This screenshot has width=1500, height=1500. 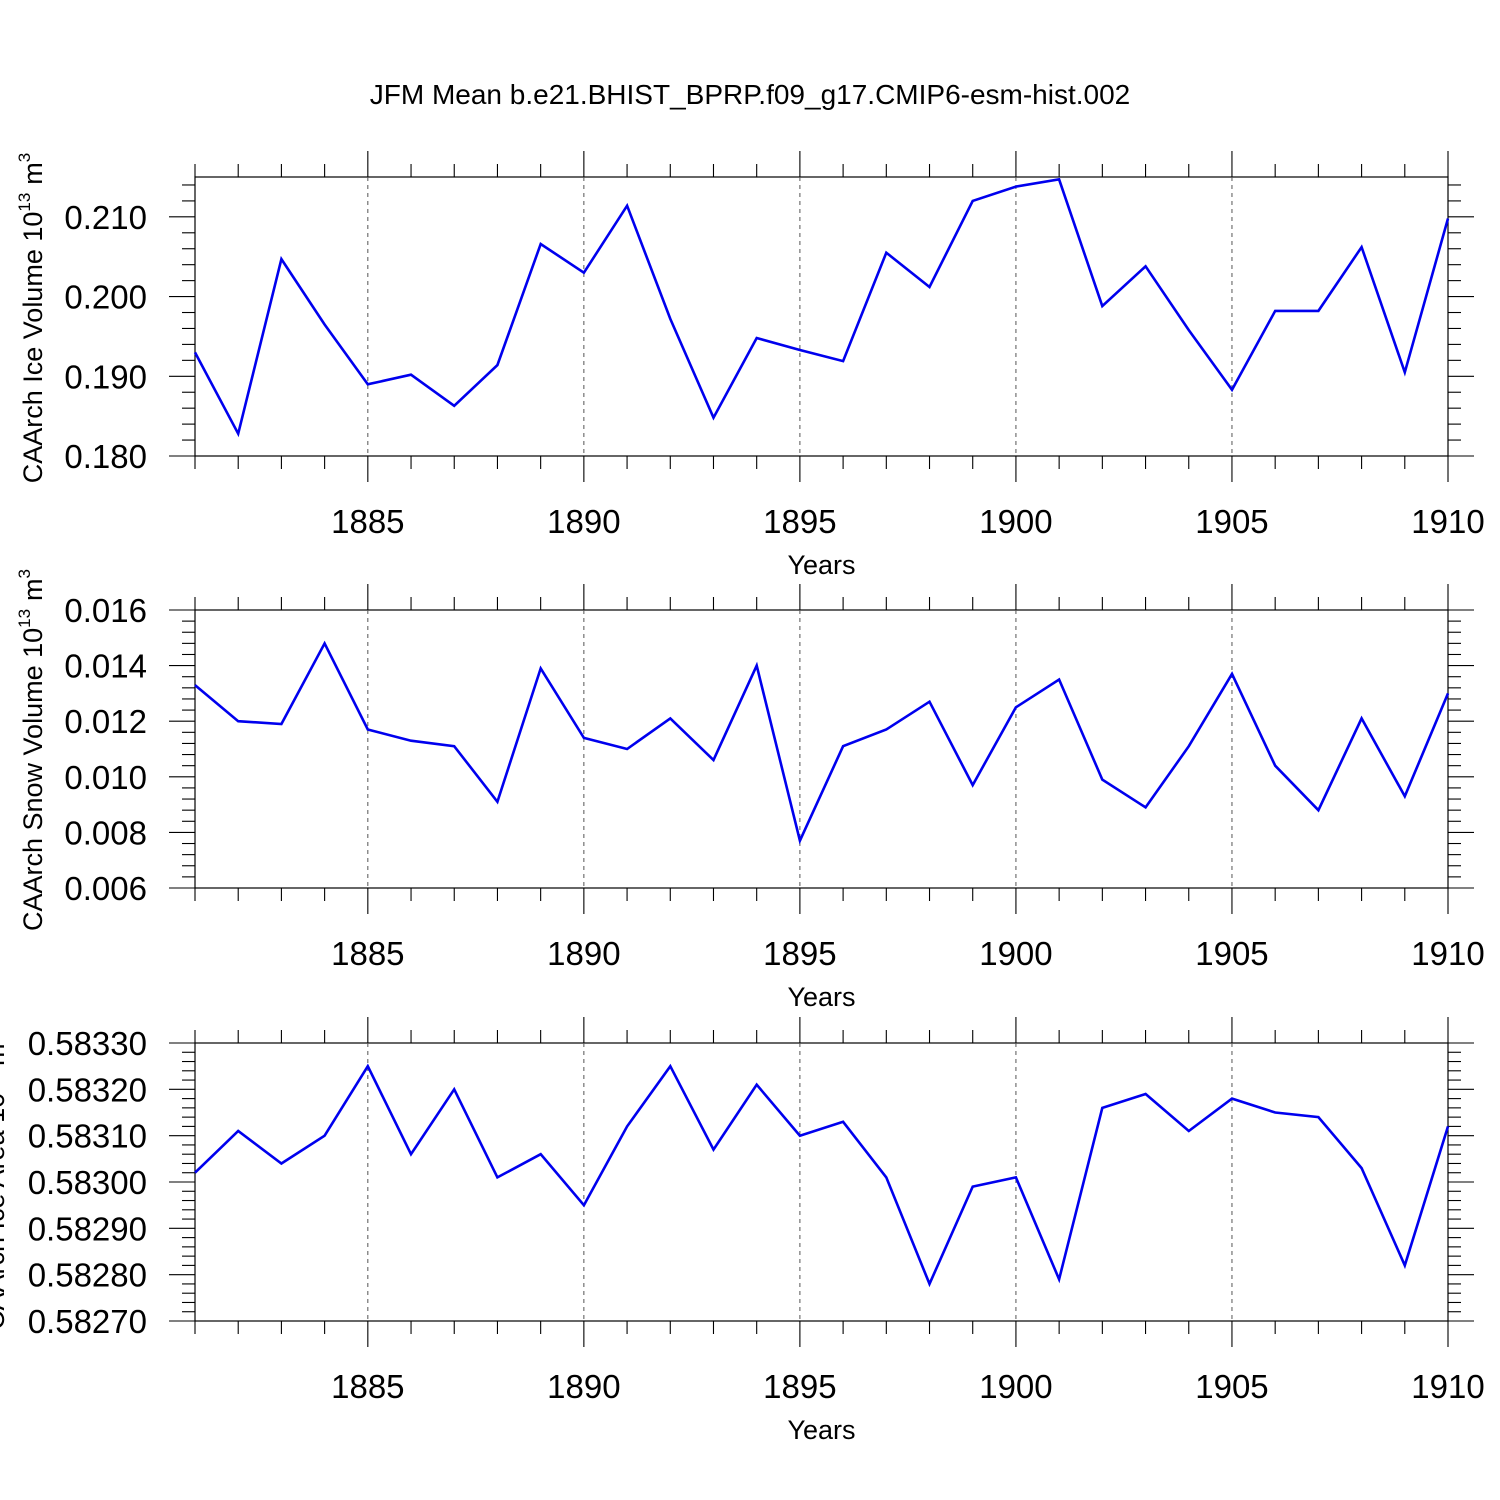 I want to click on y-tick-label: 0.010, so click(x=105, y=777).